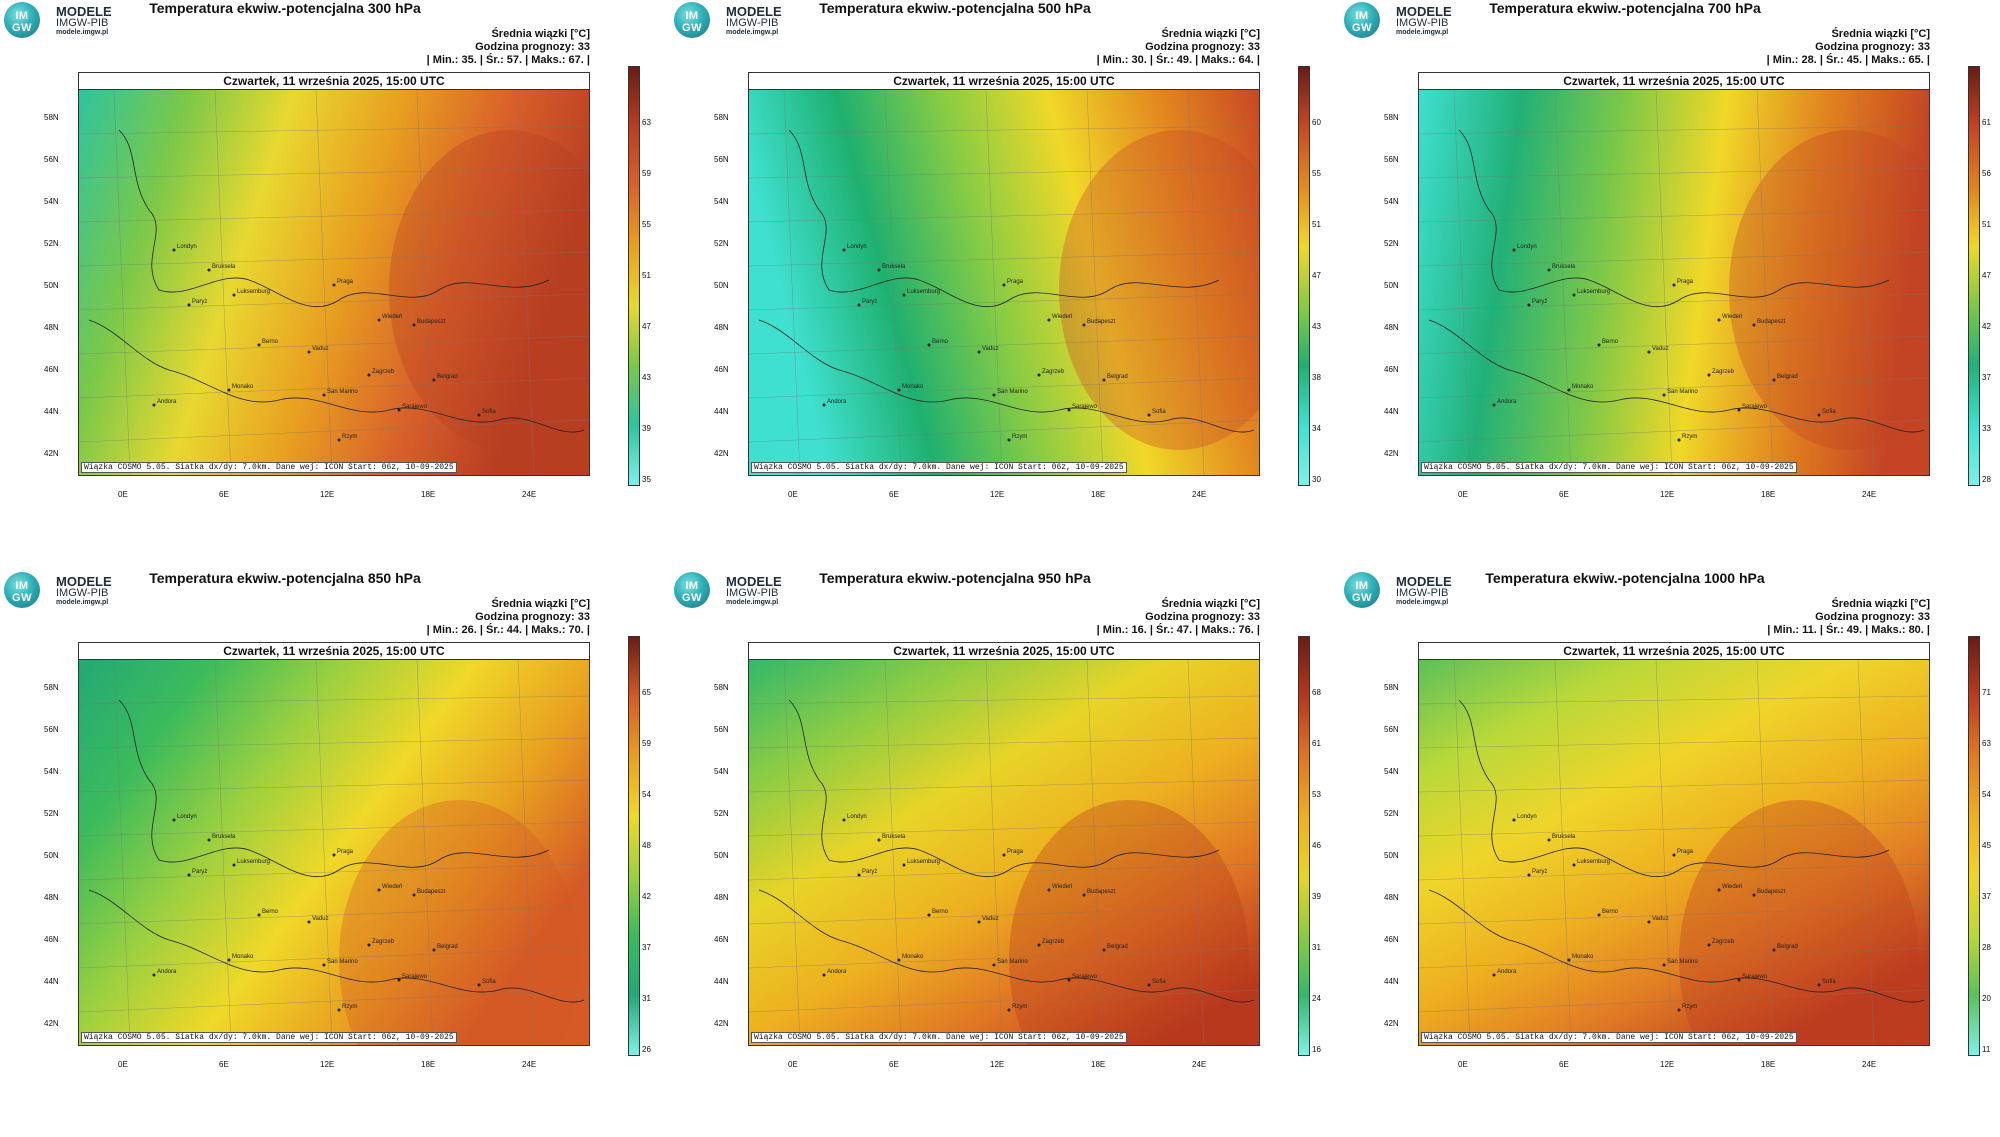  I want to click on brand-org: IMGW-PIB, so click(1422, 23).